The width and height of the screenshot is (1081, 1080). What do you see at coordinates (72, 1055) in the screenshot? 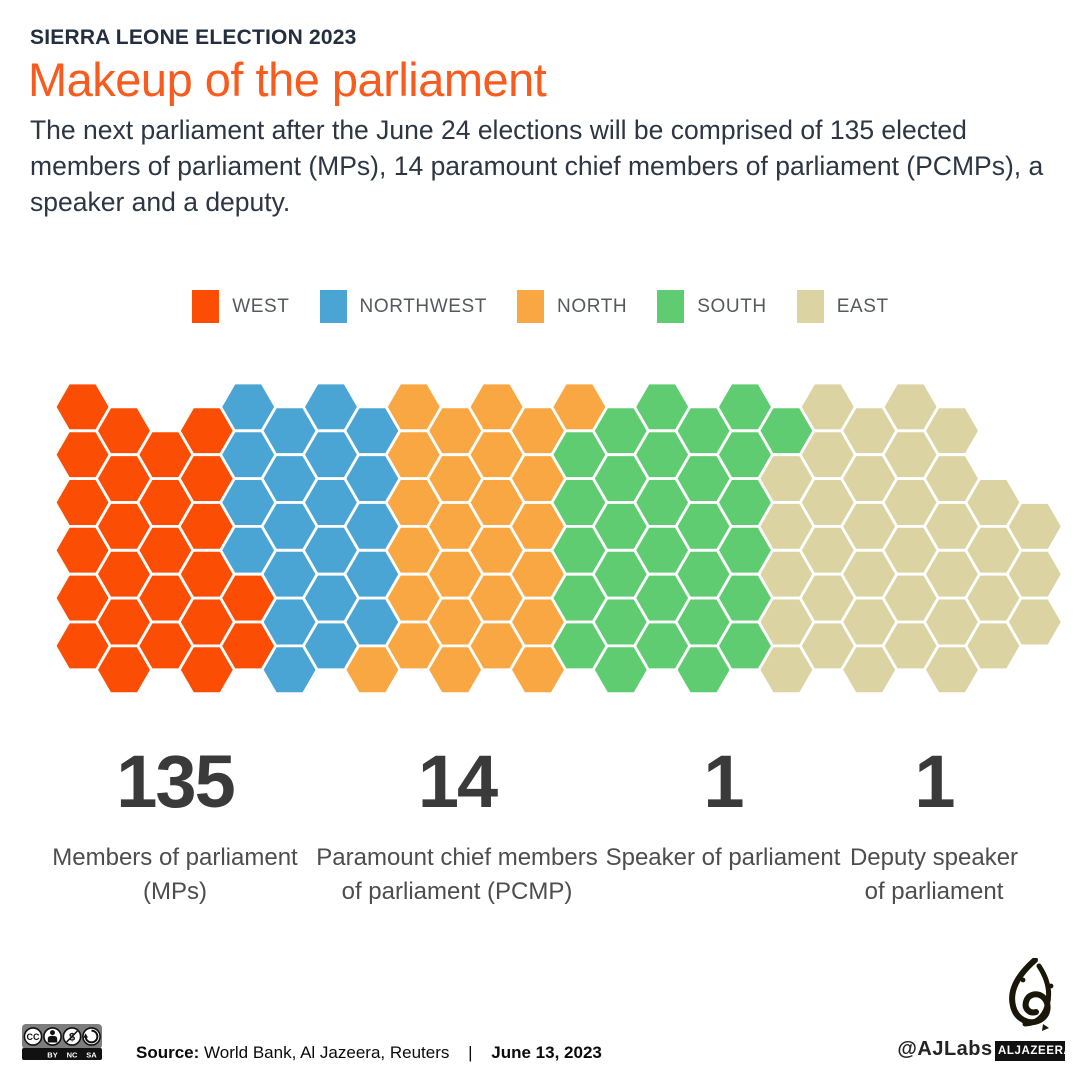
I see `cc-term-nc: NC` at bounding box center [72, 1055].